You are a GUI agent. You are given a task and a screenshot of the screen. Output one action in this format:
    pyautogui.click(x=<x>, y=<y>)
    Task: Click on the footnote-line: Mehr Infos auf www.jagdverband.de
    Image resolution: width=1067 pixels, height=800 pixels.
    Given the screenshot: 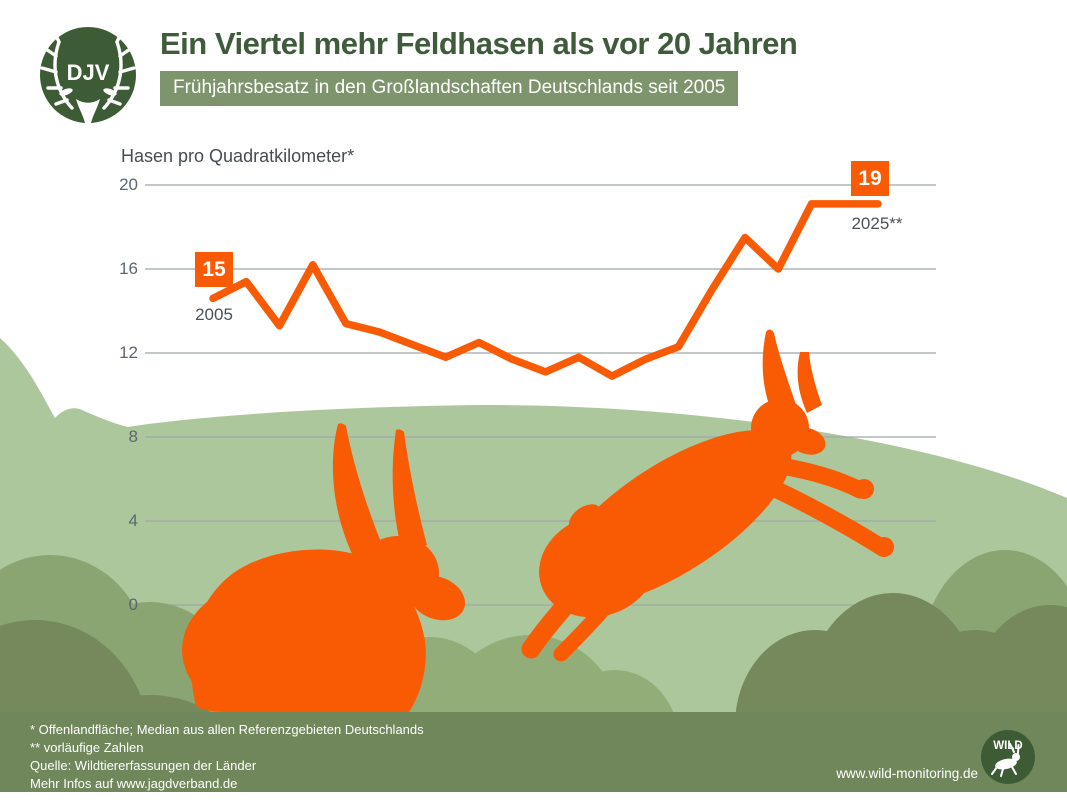 What is the action you would take?
    pyautogui.click(x=134, y=783)
    